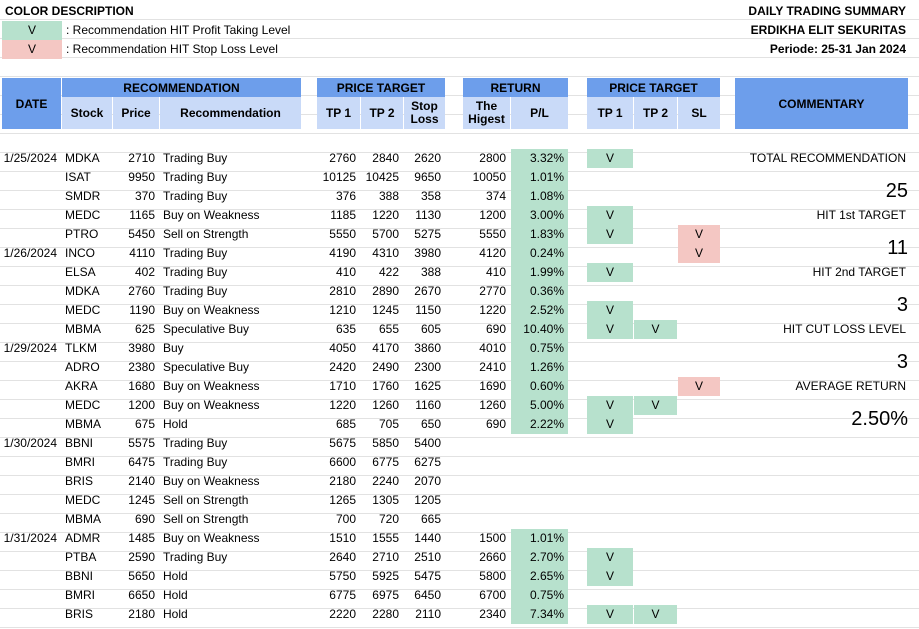 This screenshot has width=919, height=629. I want to click on cell-tp2: 5700, so click(385, 234).